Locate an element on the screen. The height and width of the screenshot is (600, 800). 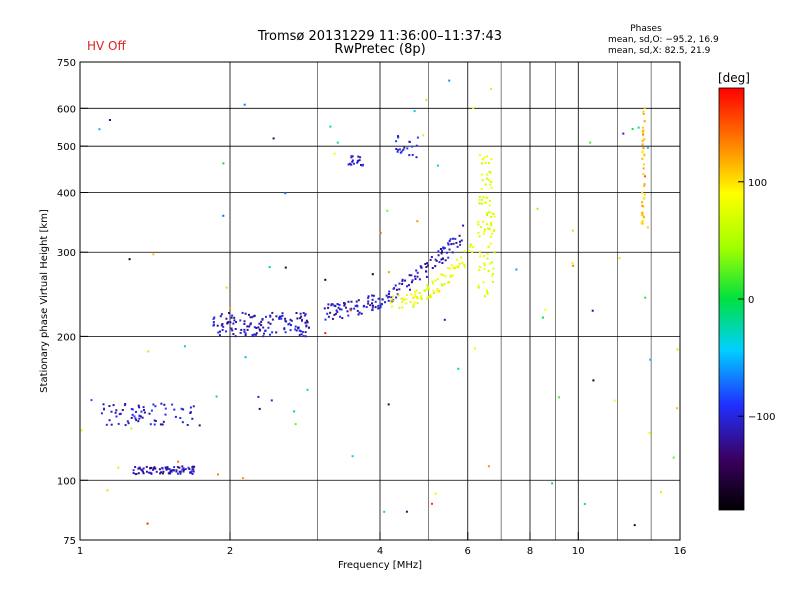
y-tick-label: 100 is located at coordinates (66, 481).